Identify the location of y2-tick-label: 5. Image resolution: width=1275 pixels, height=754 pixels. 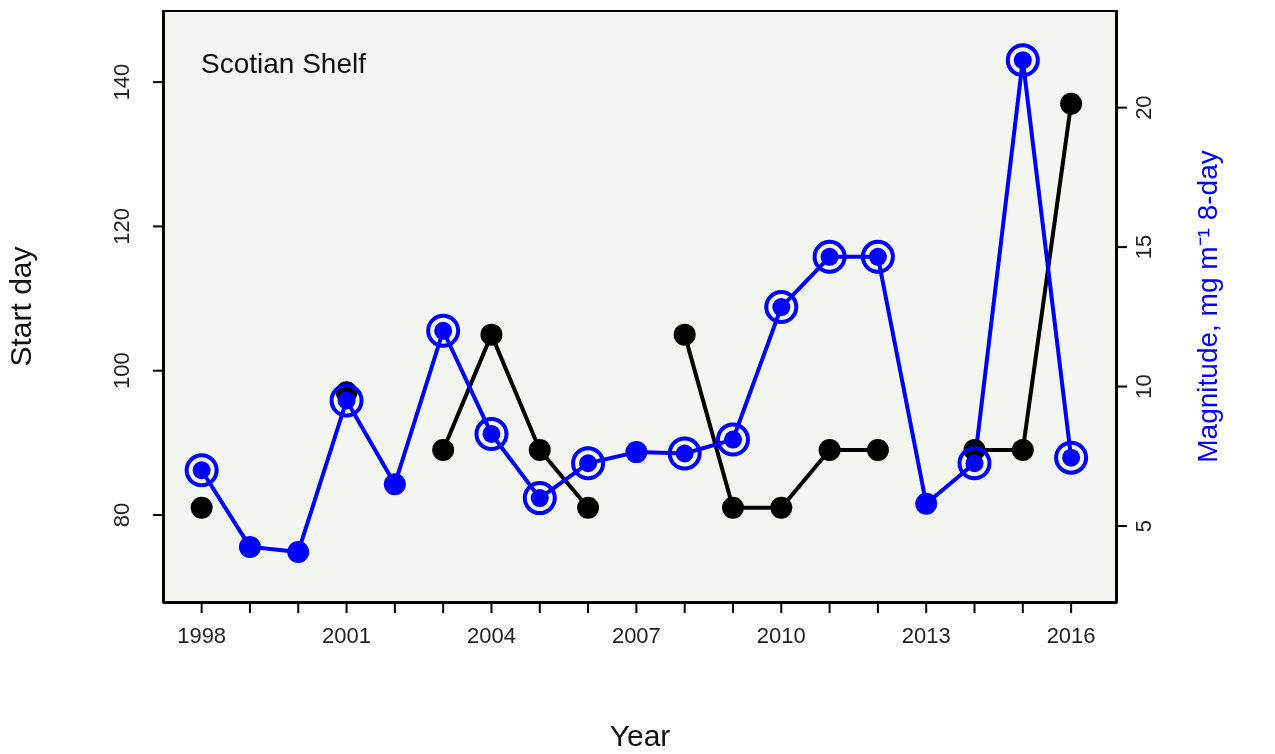
(1143, 526).